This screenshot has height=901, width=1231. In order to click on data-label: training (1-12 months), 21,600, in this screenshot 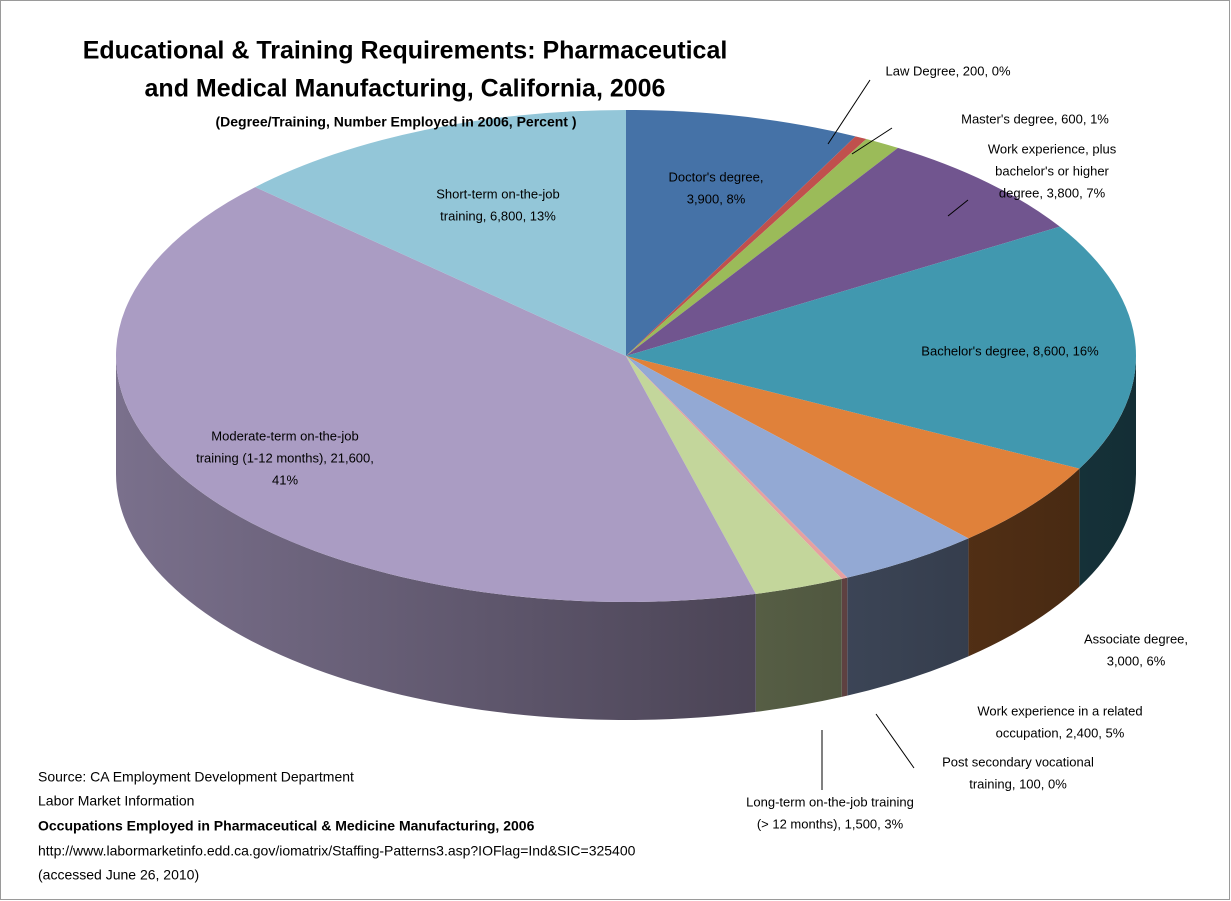, I will do `click(285, 457)`.